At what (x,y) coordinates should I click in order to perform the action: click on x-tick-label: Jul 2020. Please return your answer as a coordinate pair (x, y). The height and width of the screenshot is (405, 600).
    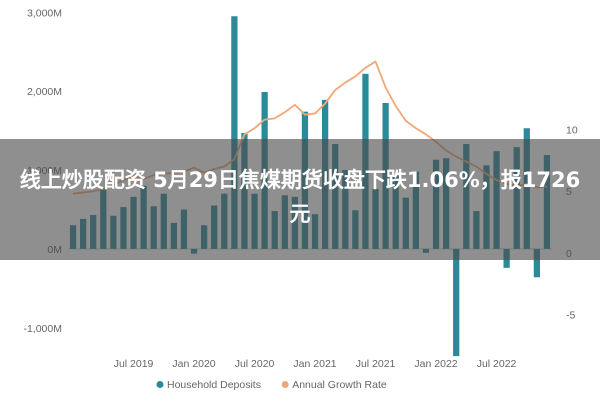
    Looking at the image, I should click on (255, 364).